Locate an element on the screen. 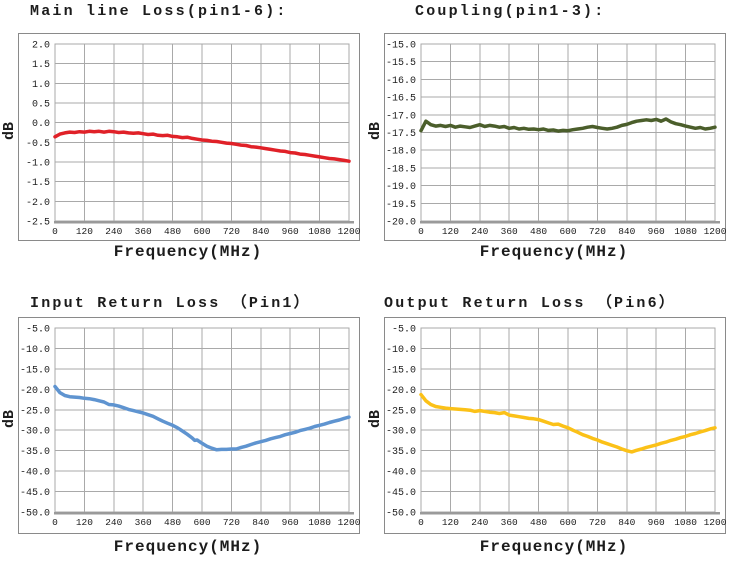  chart-title: Input Return Loss （Pin1） is located at coordinates (170, 303).